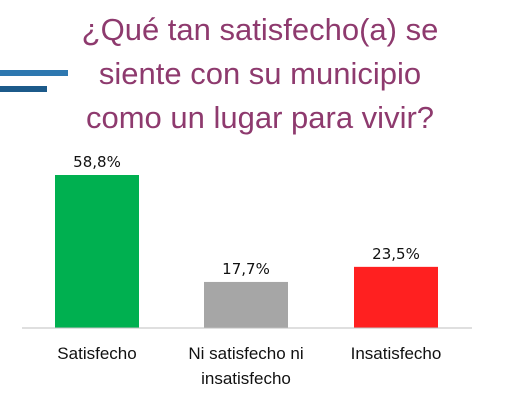 Image resolution: width=508 pixels, height=400 pixels. What do you see at coordinates (34, 73) in the screenshot?
I see `decorative-blue-line-top` at bounding box center [34, 73].